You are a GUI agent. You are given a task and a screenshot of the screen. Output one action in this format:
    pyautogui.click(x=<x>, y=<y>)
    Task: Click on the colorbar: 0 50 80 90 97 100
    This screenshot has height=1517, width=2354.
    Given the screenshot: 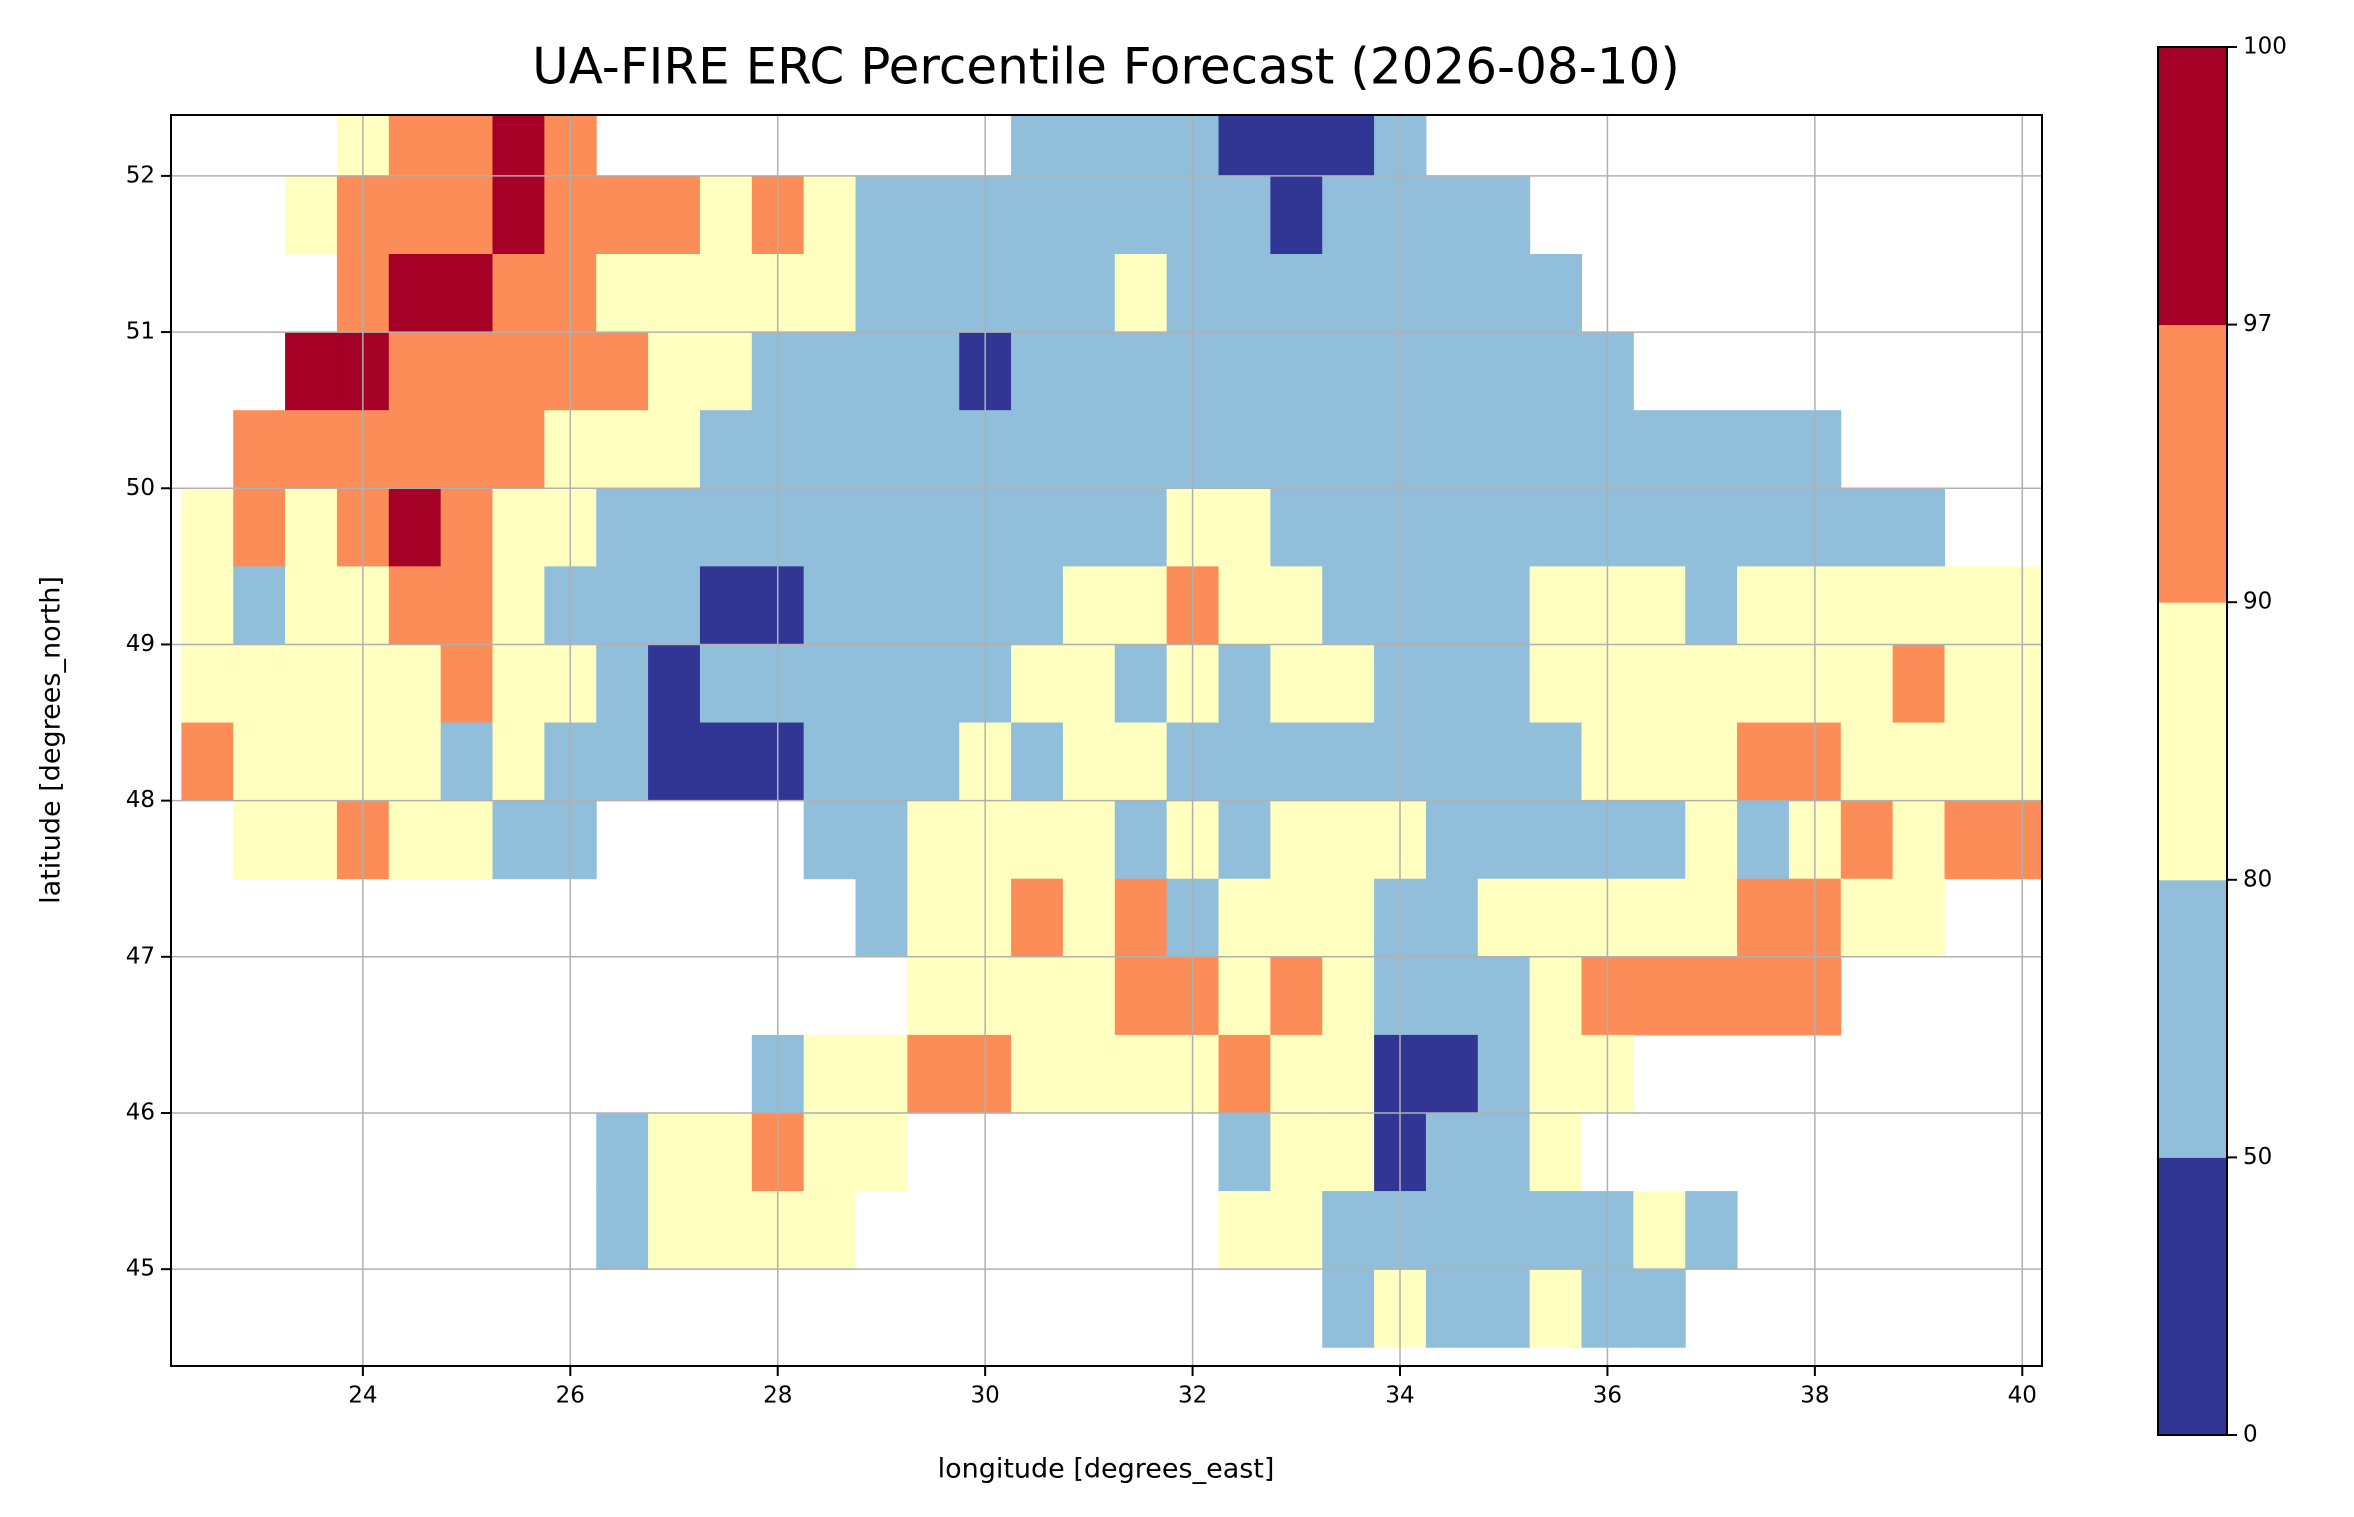 What is the action you would take?
    pyautogui.click(x=2222, y=741)
    